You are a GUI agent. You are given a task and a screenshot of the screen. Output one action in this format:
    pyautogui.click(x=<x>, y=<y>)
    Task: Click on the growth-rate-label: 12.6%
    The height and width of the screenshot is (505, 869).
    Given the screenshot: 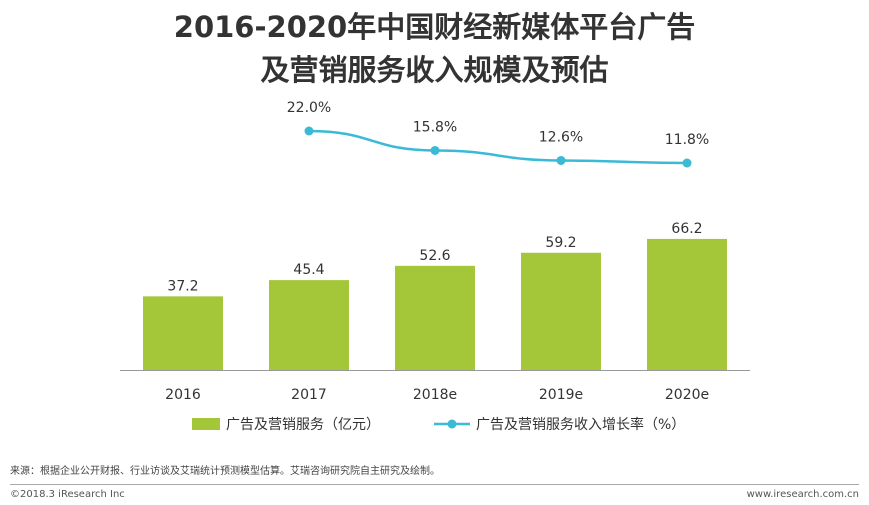 What is the action you would take?
    pyautogui.click(x=561, y=137)
    